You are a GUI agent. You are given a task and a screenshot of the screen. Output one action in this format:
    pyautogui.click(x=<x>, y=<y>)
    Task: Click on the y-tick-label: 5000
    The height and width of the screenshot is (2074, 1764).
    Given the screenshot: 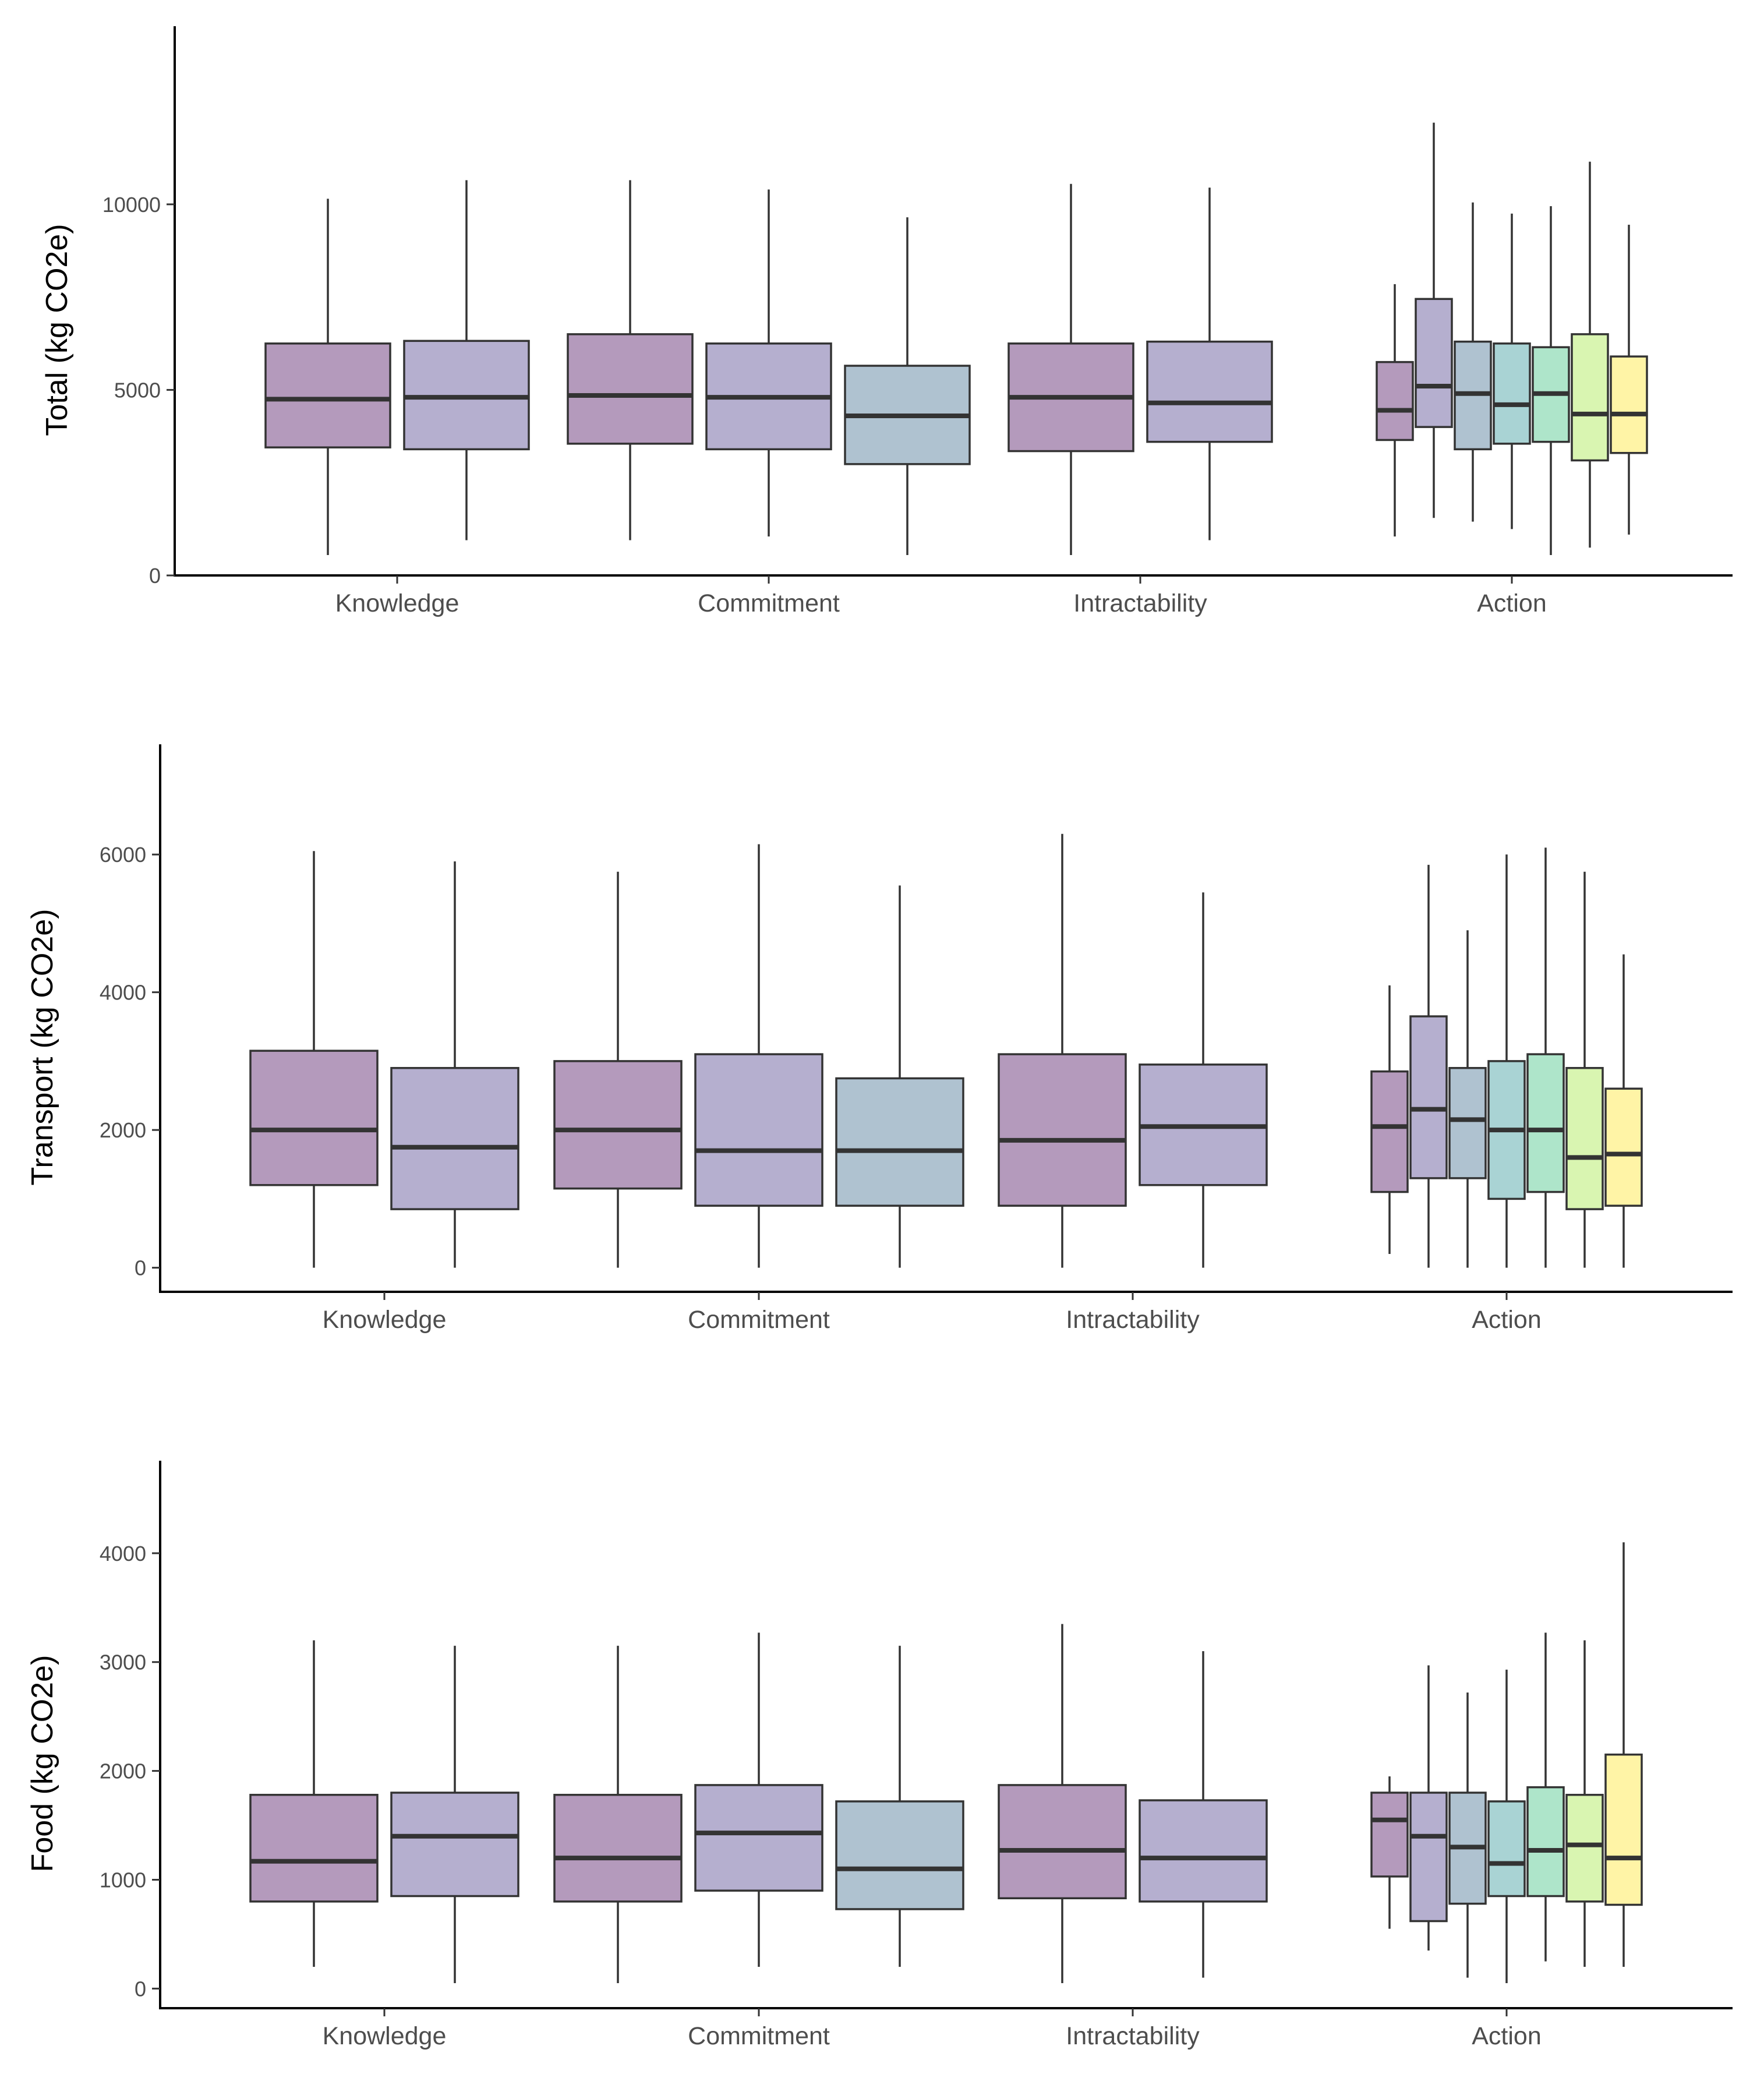 What is the action you would take?
    pyautogui.click(x=137, y=390)
    